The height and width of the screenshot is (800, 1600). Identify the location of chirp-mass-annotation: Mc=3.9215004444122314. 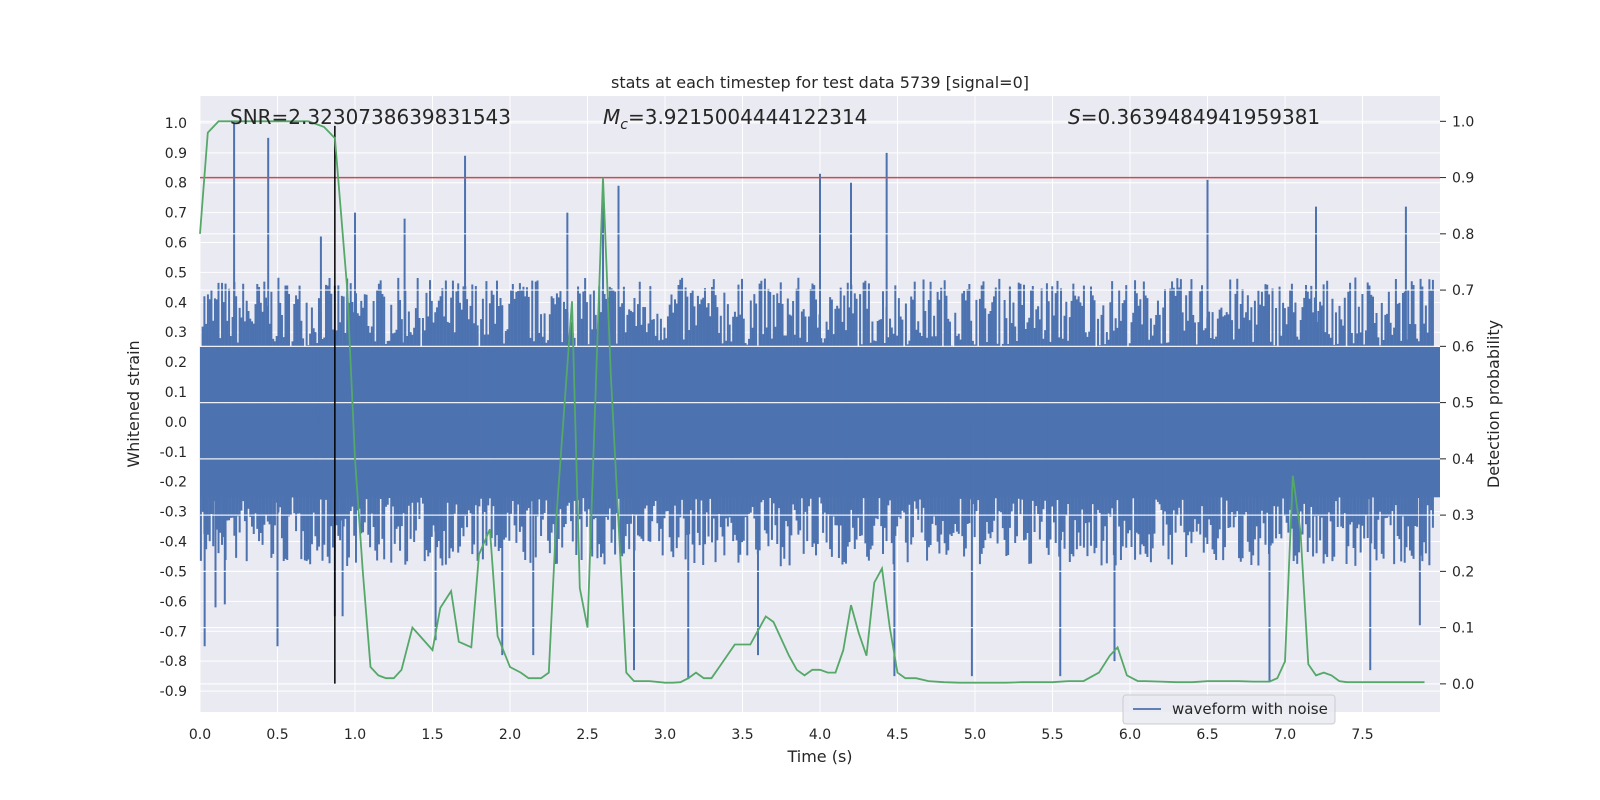
(735, 119).